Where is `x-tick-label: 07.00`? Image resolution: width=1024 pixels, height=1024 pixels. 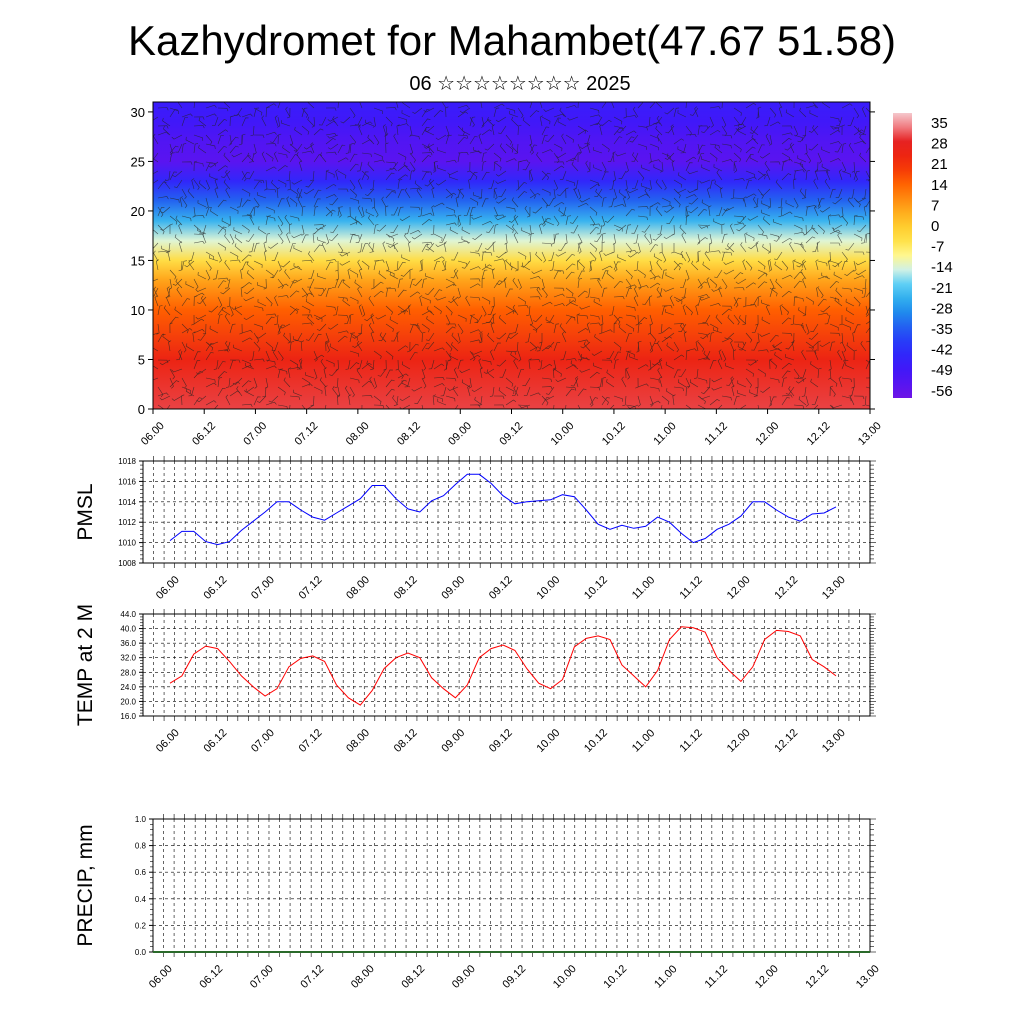
x-tick-label: 07.00 is located at coordinates (263, 741).